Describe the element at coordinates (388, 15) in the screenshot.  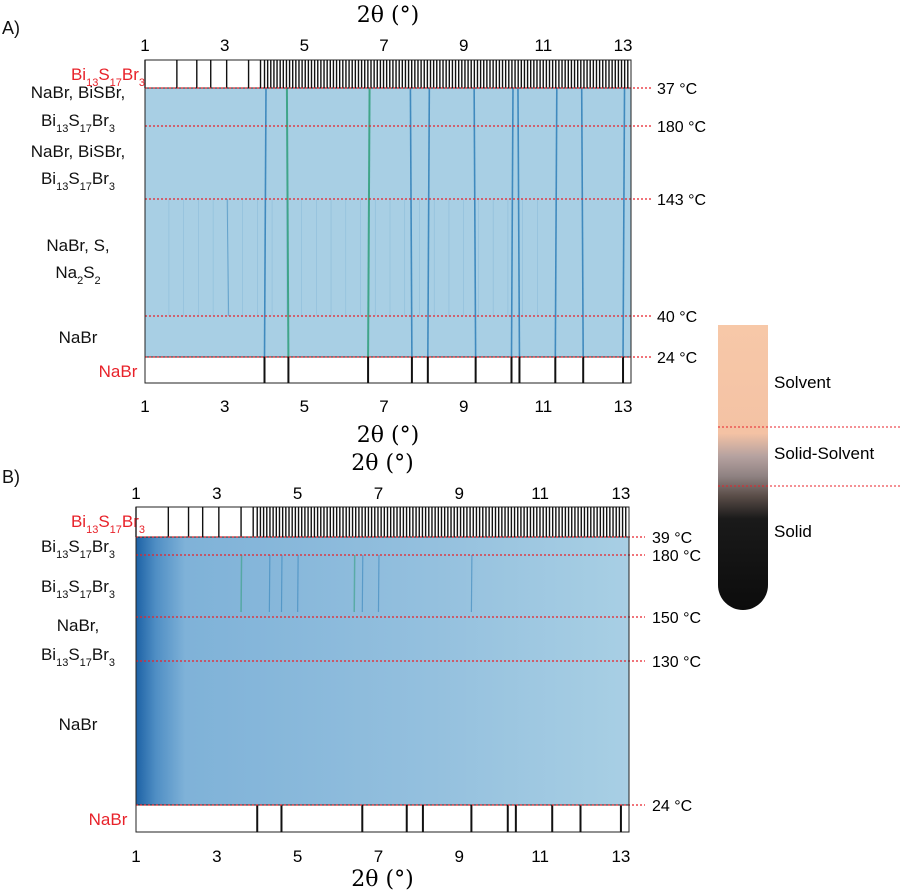
I see `x-axis-title-top-A: 2θ (°)` at that location.